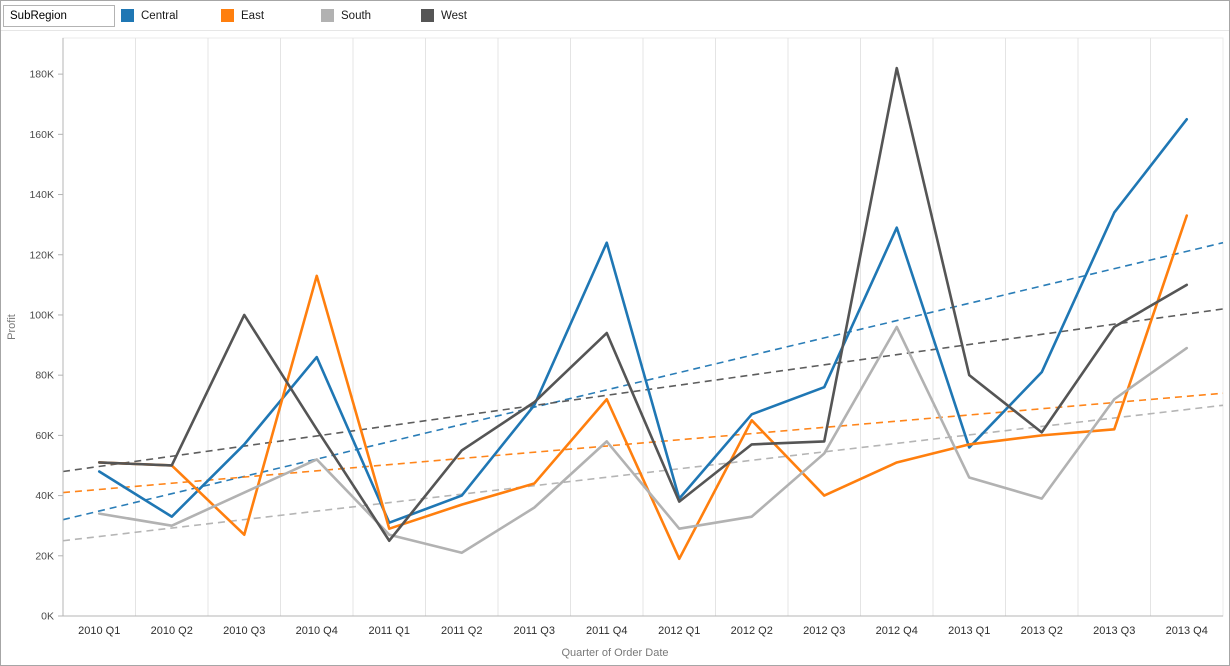 The width and height of the screenshot is (1230, 666). I want to click on legend-item-south: South, so click(371, 15).